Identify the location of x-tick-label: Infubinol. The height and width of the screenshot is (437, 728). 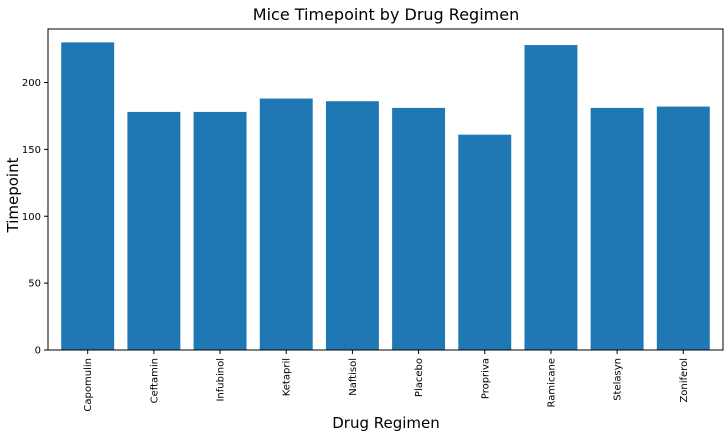
(221, 380).